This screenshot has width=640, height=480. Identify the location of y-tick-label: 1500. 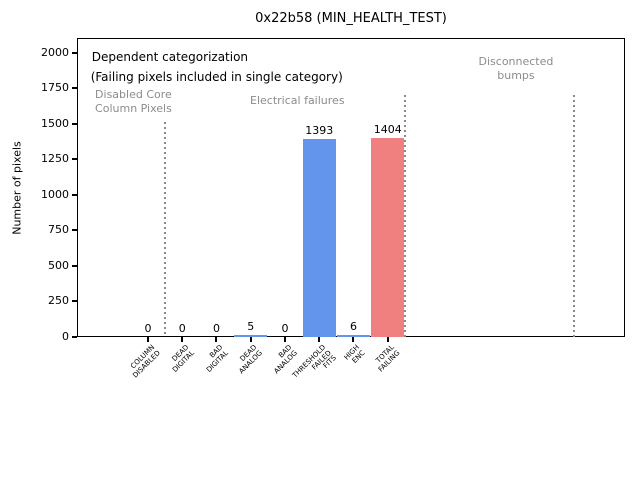
(55, 123).